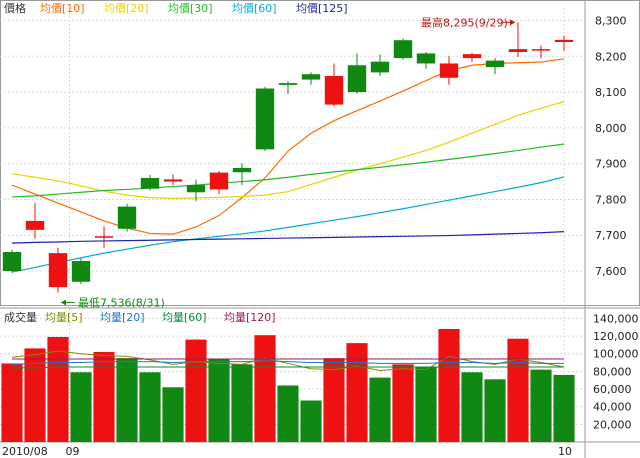 This screenshot has height=458, width=640. Describe the element at coordinates (612, 407) in the screenshot. I see `volume-tick-label: 40,000` at that location.